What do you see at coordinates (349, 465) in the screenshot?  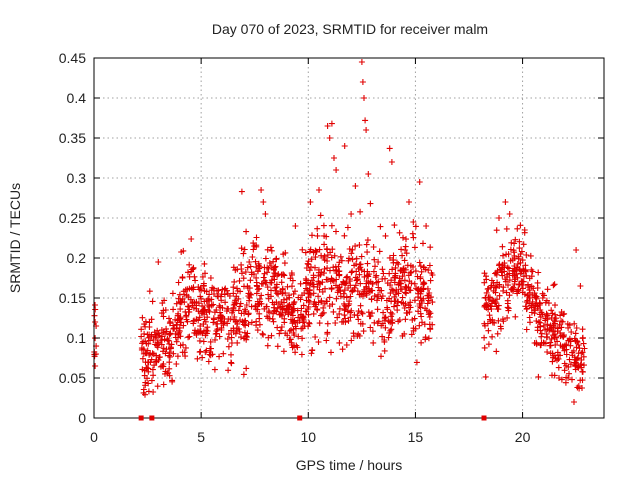 I see `x-axis-label: GPS time / hours` at bounding box center [349, 465].